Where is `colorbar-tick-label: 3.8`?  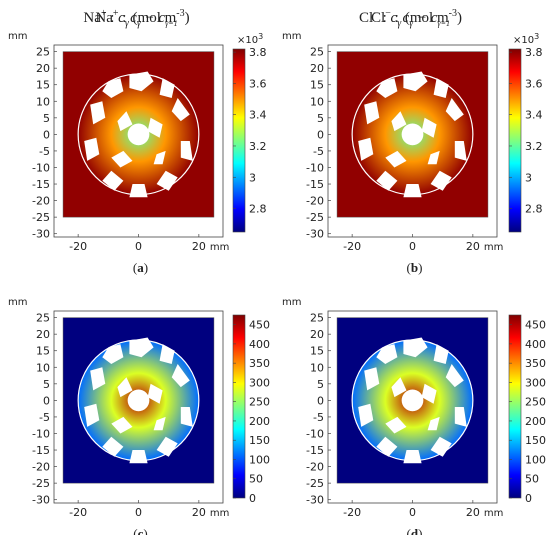
colorbar-tick-label: 3.8 is located at coordinates (258, 52).